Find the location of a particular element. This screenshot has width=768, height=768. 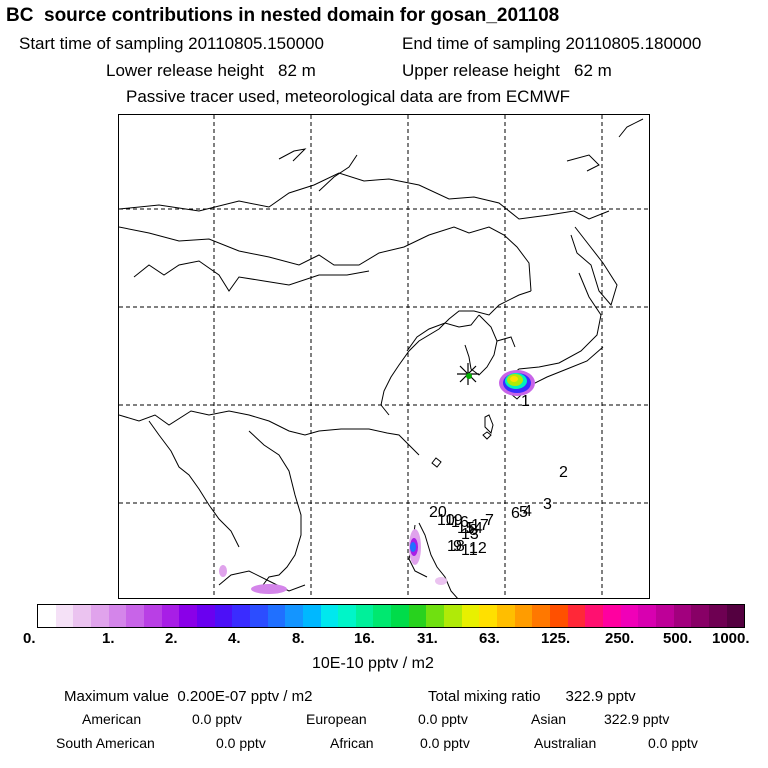

trajectory-label: 14 is located at coordinates (474, 528).